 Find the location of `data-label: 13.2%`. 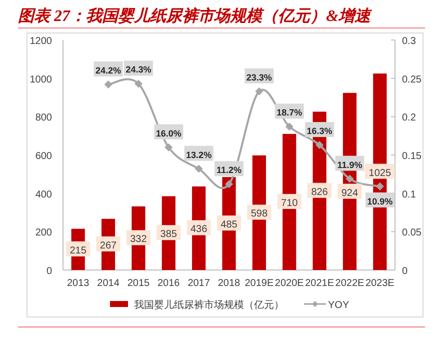

data-label: 13.2% is located at coordinates (199, 155).